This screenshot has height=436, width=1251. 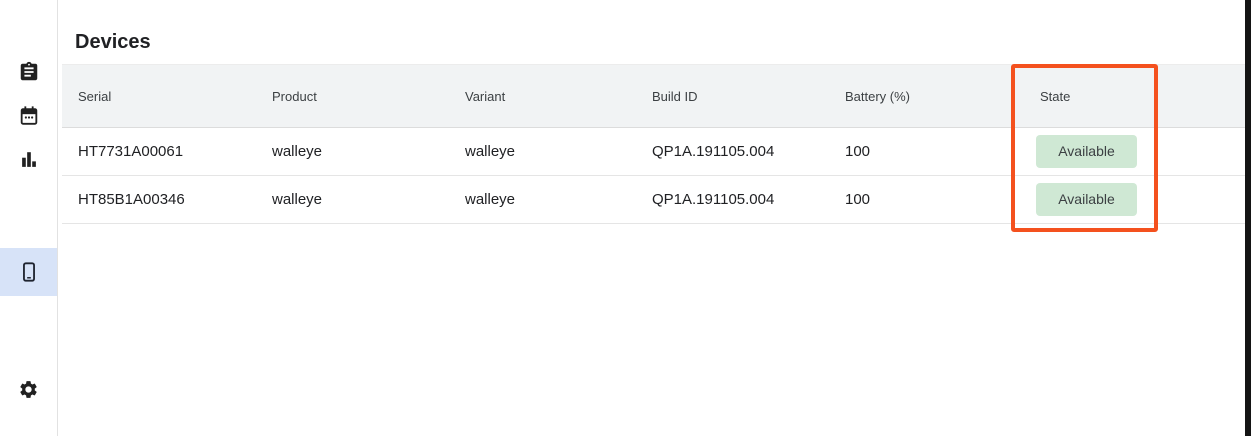 What do you see at coordinates (675, 96) in the screenshot?
I see `column-header-build-id: Build ID` at bounding box center [675, 96].